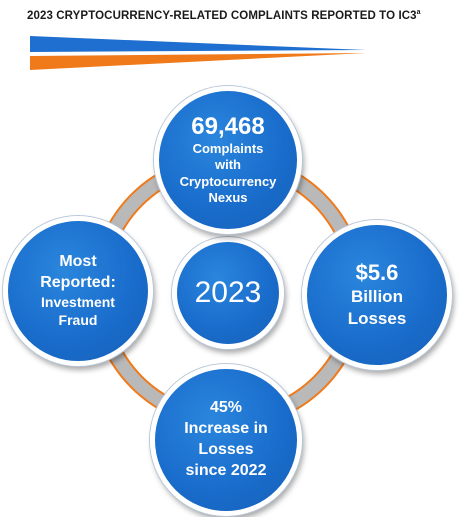 Image resolution: width=465 pixels, height=517 pixels. Describe the element at coordinates (228, 148) in the screenshot. I see `complaints-label-1: Complaints` at that location.